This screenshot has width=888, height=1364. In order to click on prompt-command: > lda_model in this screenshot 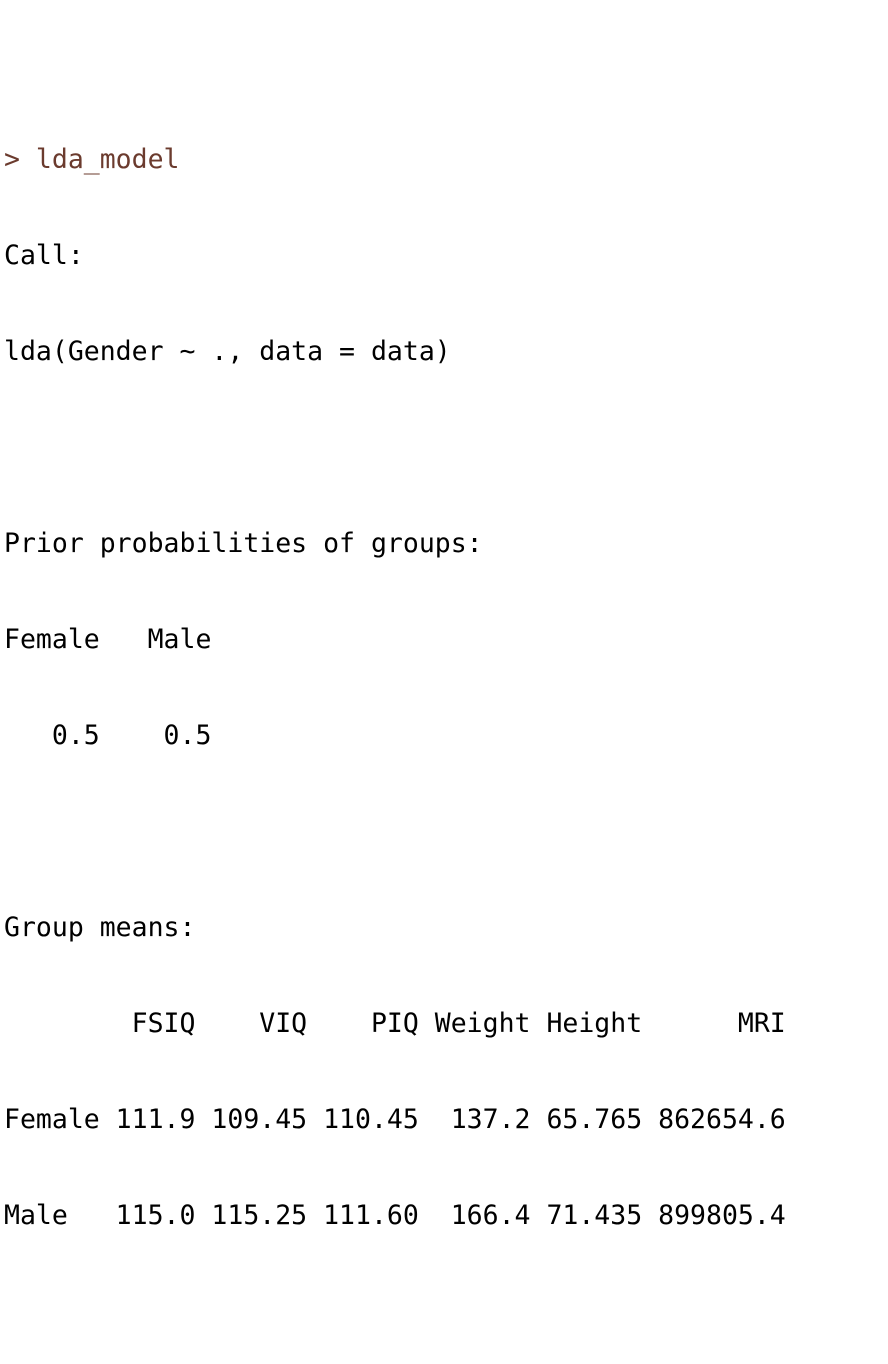, I will do `click(92, 159)`.